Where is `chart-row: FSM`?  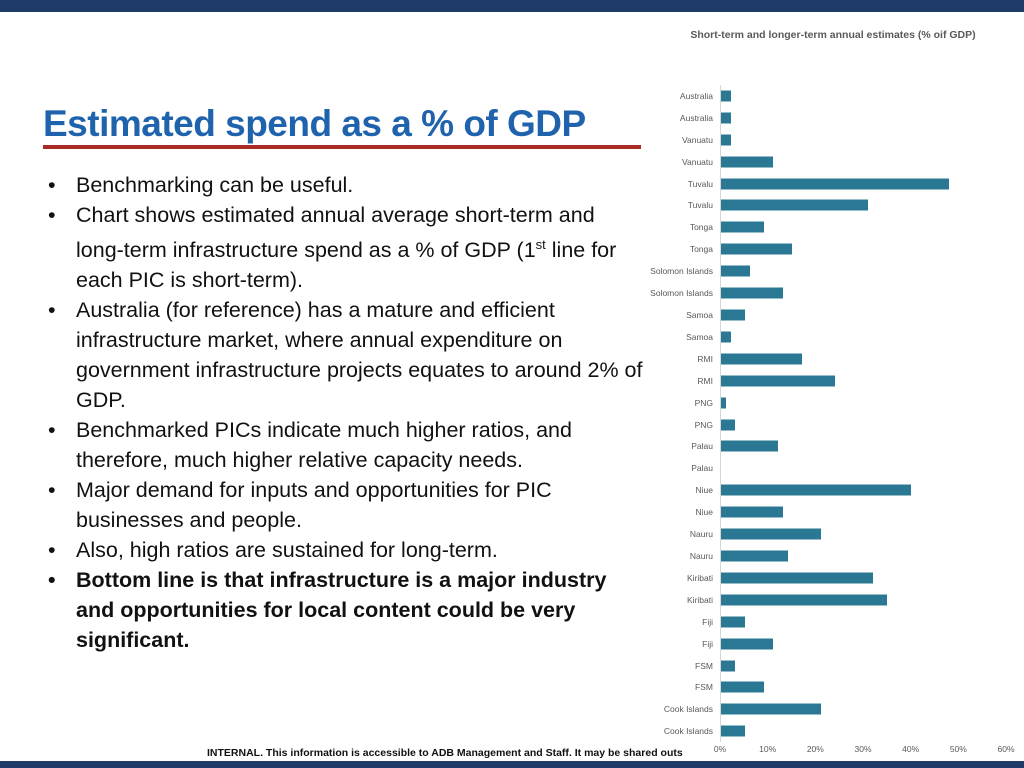
chart-row: FSM is located at coordinates (828, 665).